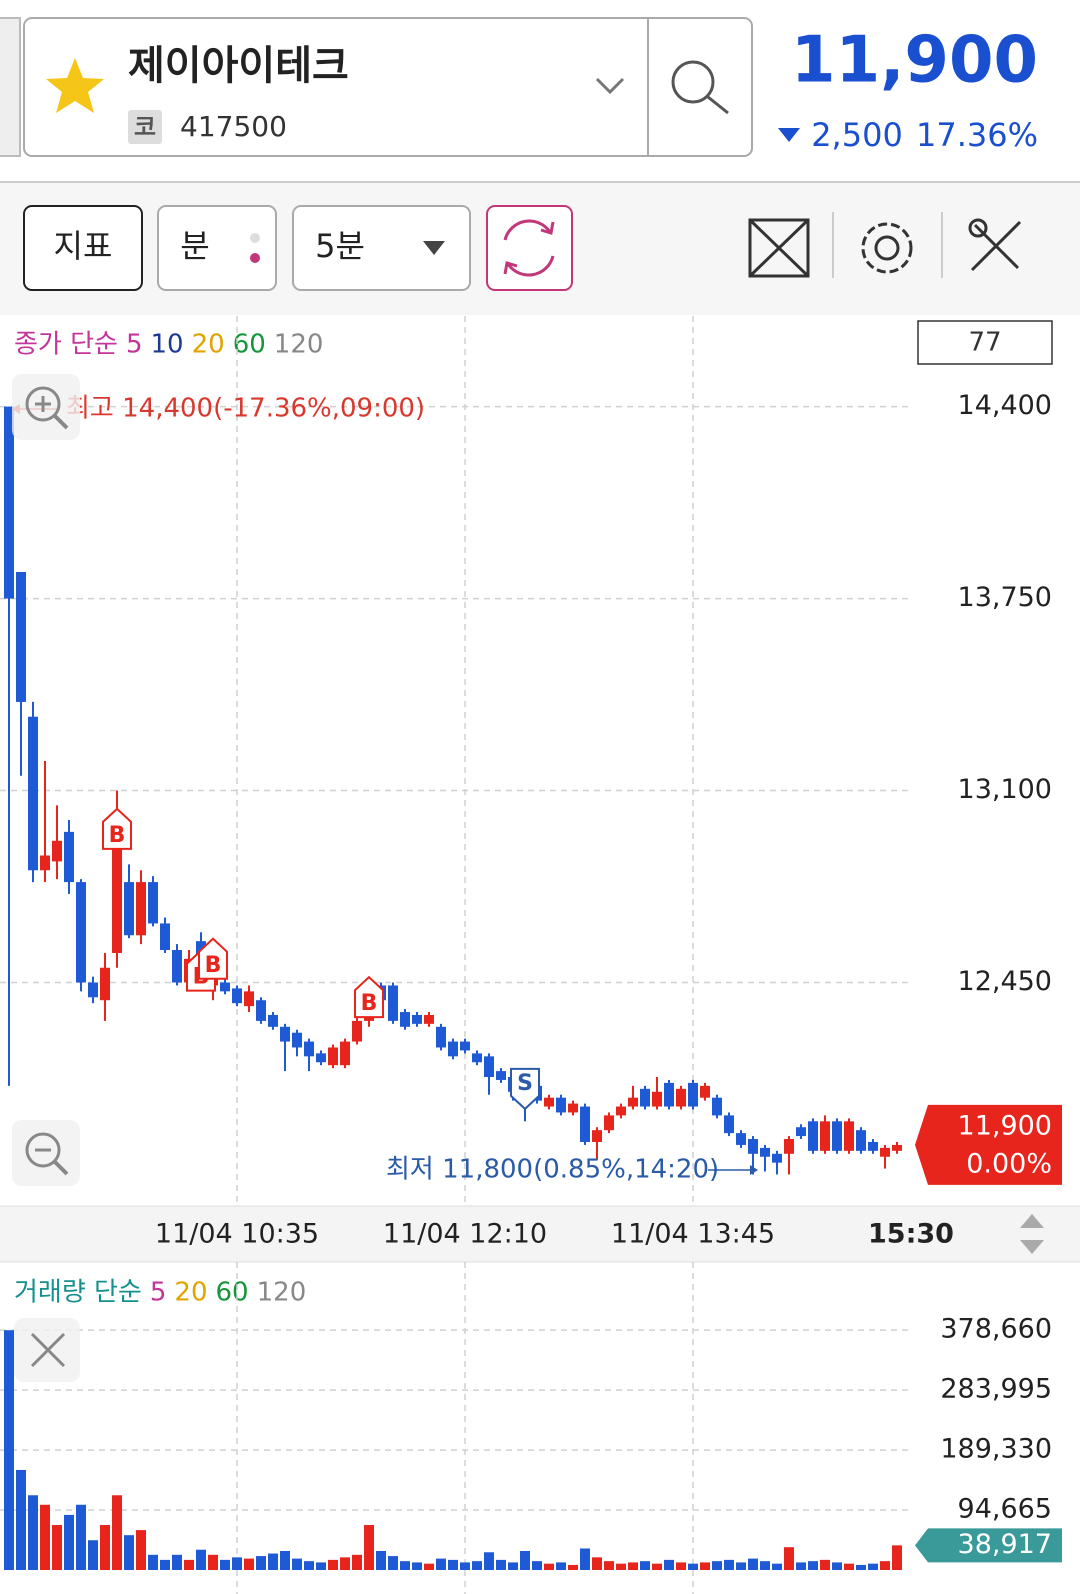 Image resolution: width=1080 pixels, height=1594 pixels. Describe the element at coordinates (779, 248) in the screenshot. I see `fullscreen-button` at that location.